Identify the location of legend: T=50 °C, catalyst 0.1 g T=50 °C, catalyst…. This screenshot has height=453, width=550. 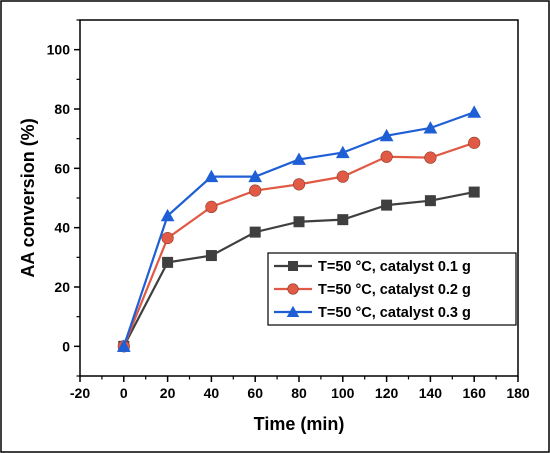
(392, 289).